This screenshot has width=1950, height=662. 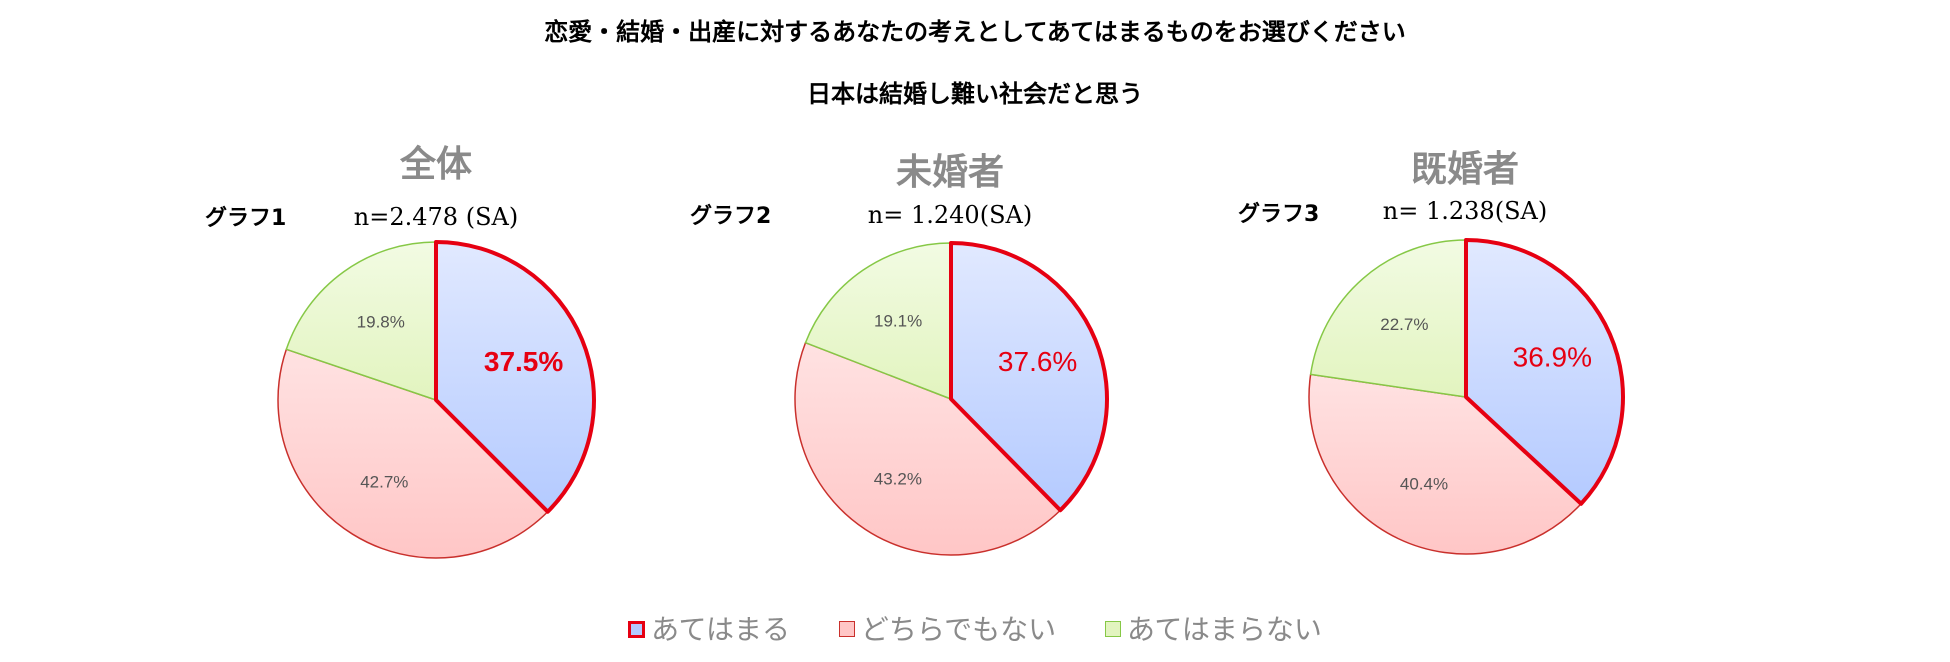 What do you see at coordinates (975, 32) in the screenshot?
I see `chart-main-title: 恋愛・結婚・出産に対するあなたの考えとしてあてはまるものをお選びください` at bounding box center [975, 32].